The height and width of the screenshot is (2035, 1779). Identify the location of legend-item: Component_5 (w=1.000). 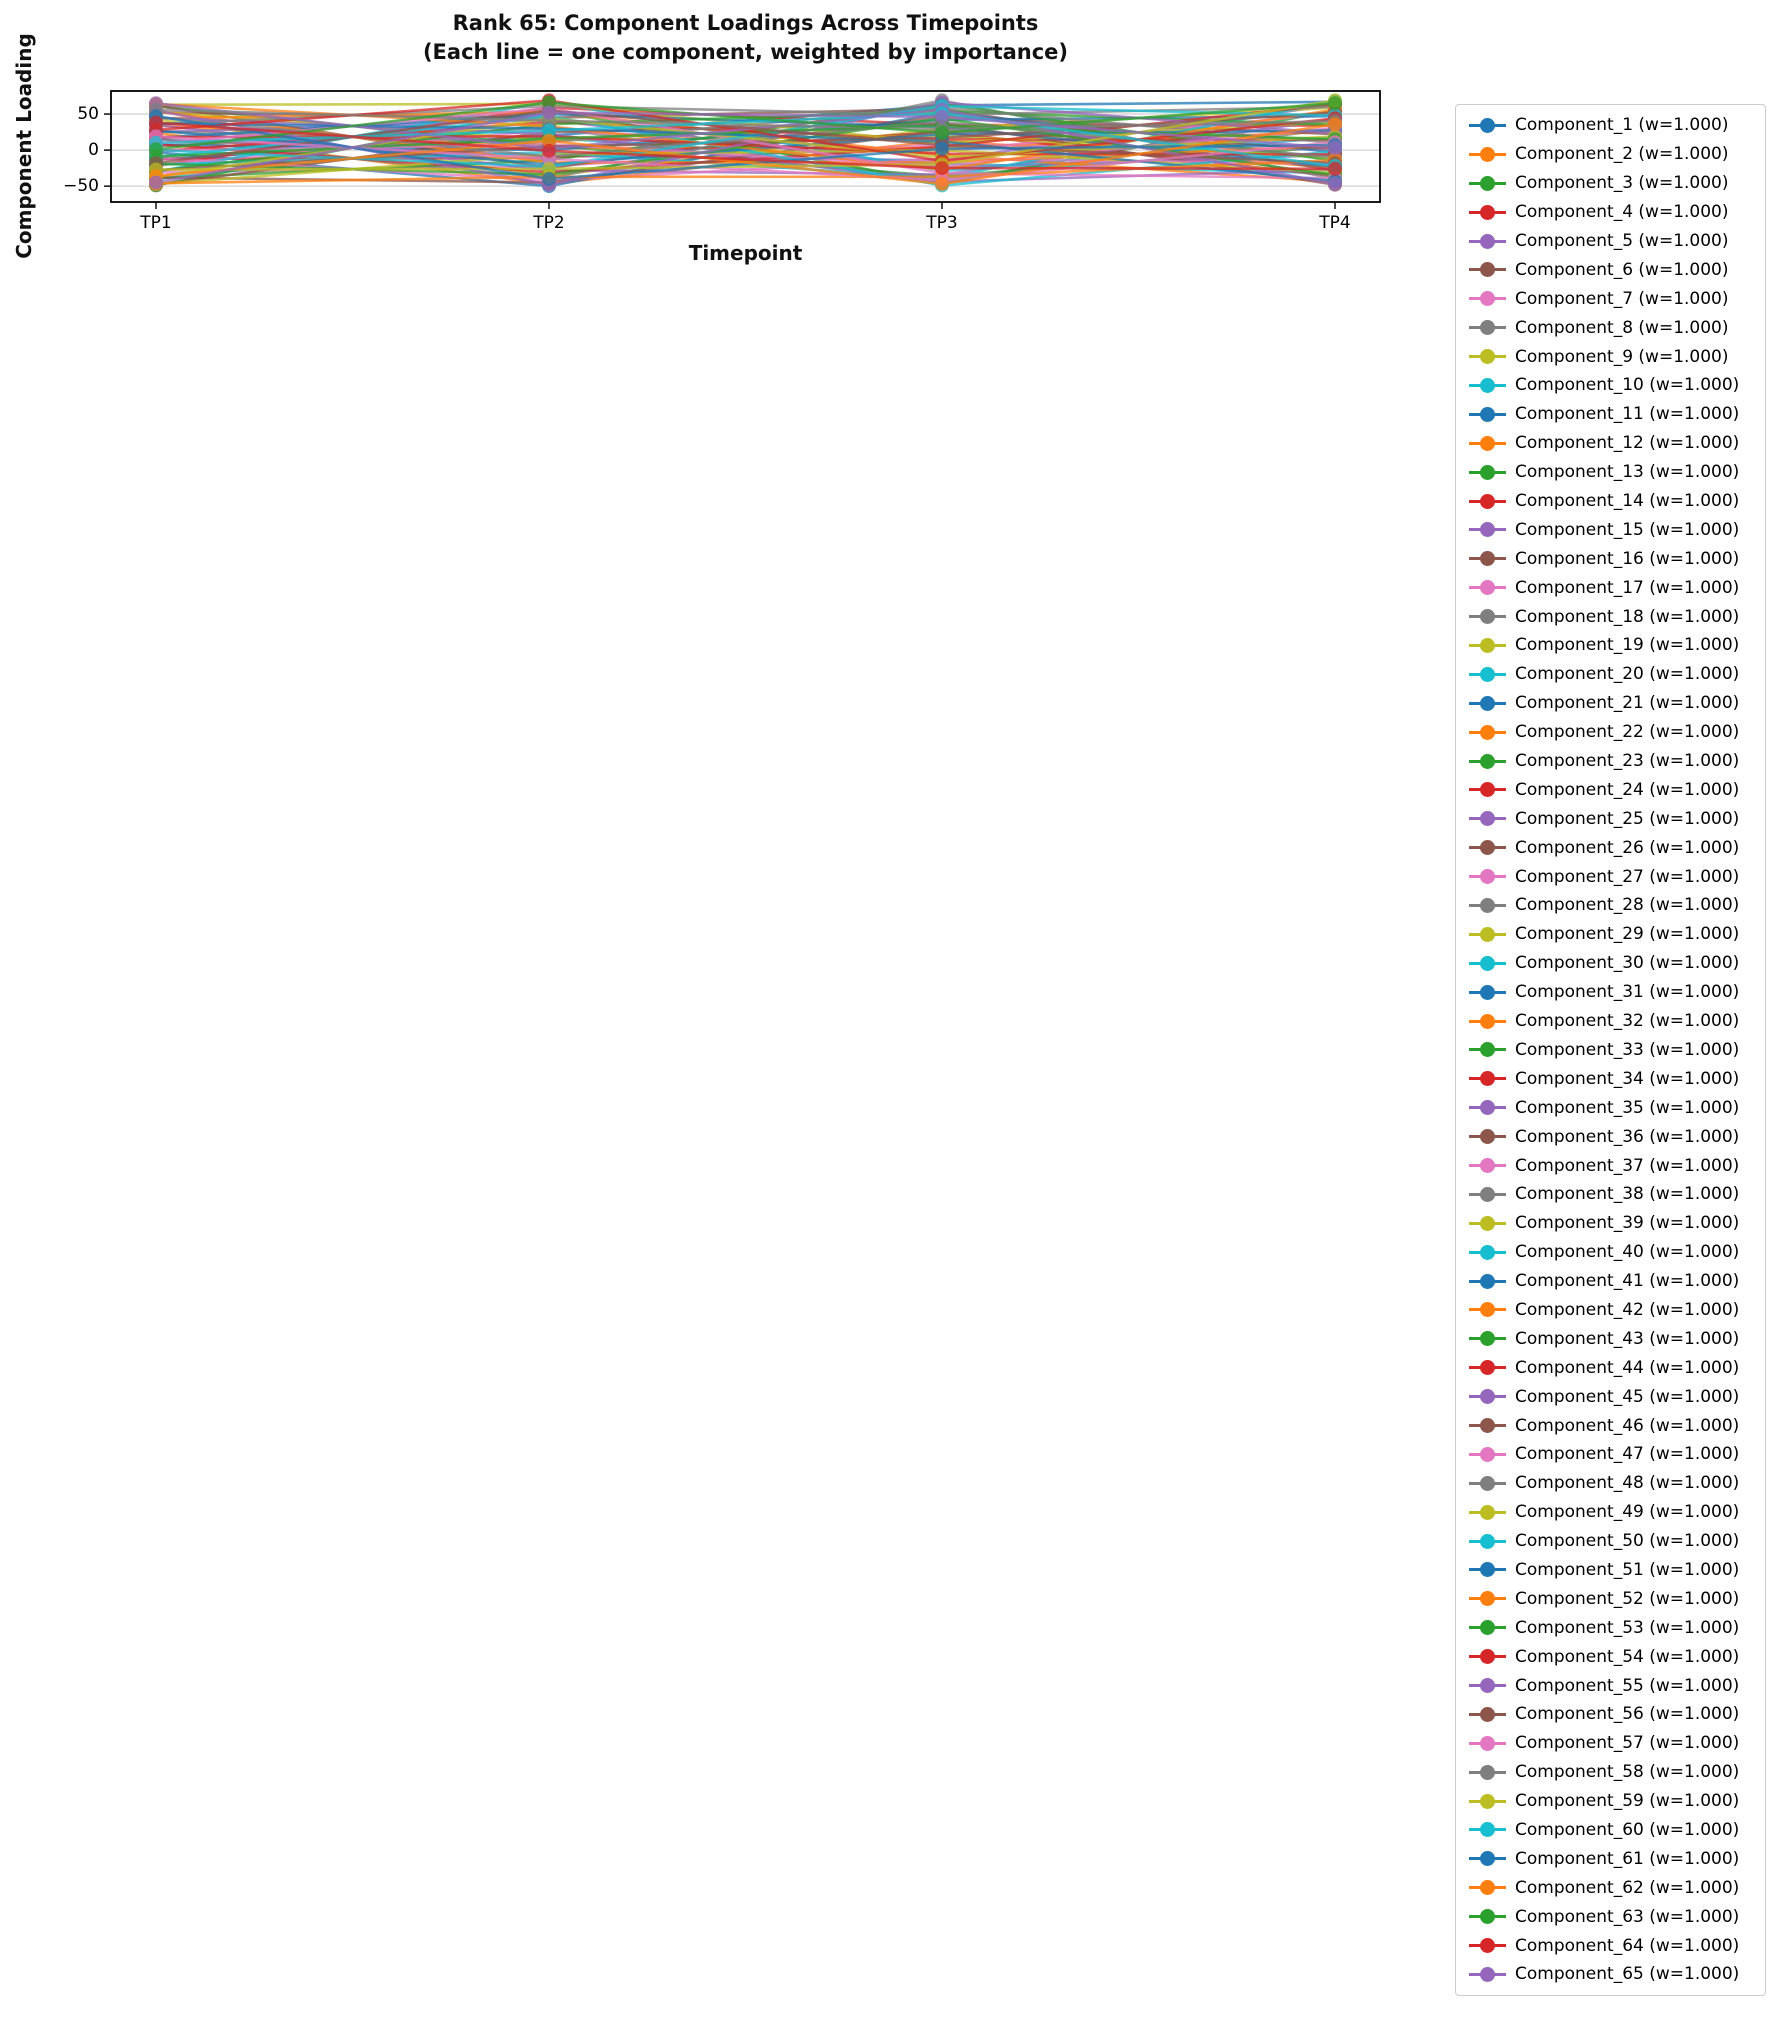
(1610, 241).